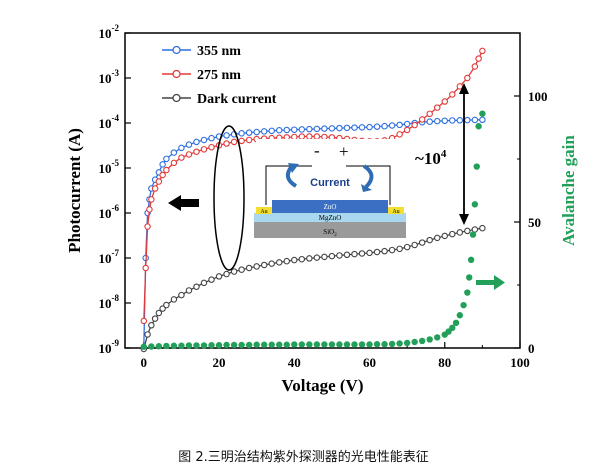  Describe the element at coordinates (219, 51) in the screenshot. I see `legend-label: 355 nm` at that location.